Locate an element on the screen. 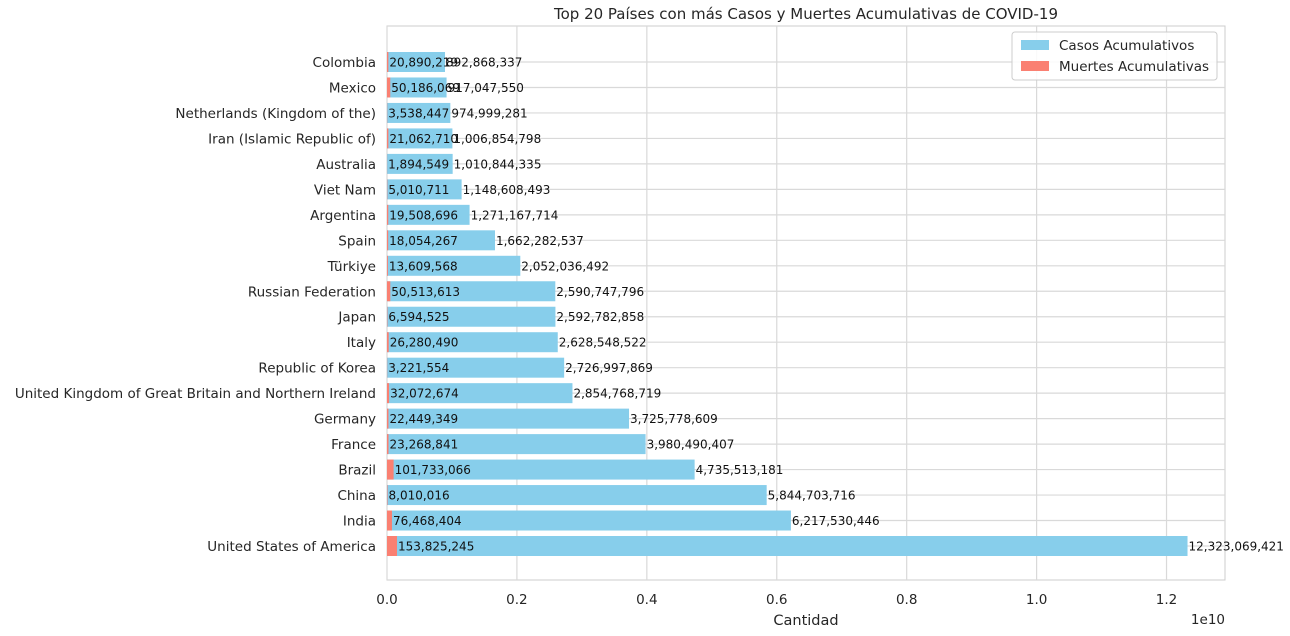  category-label-mexico: Mexico is located at coordinates (352, 88).